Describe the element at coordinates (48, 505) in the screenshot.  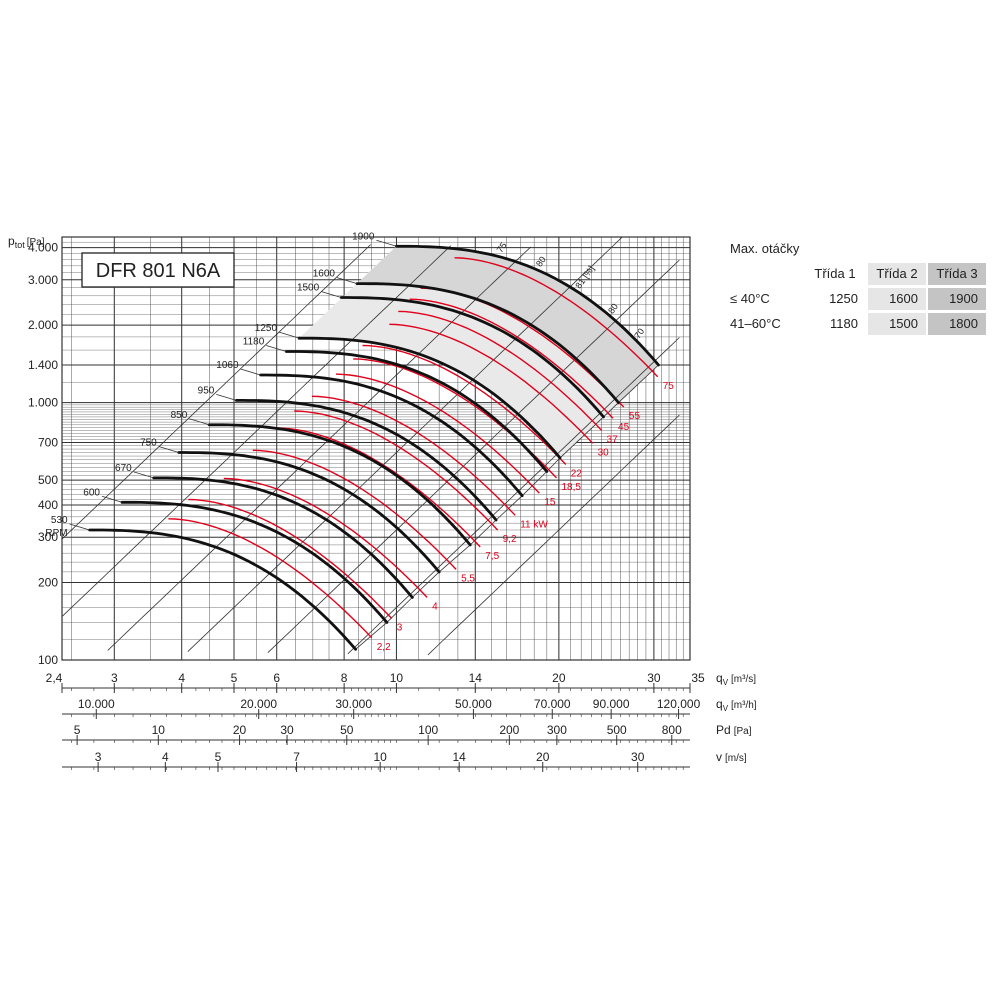
I see `y-tick-label: 400` at that location.